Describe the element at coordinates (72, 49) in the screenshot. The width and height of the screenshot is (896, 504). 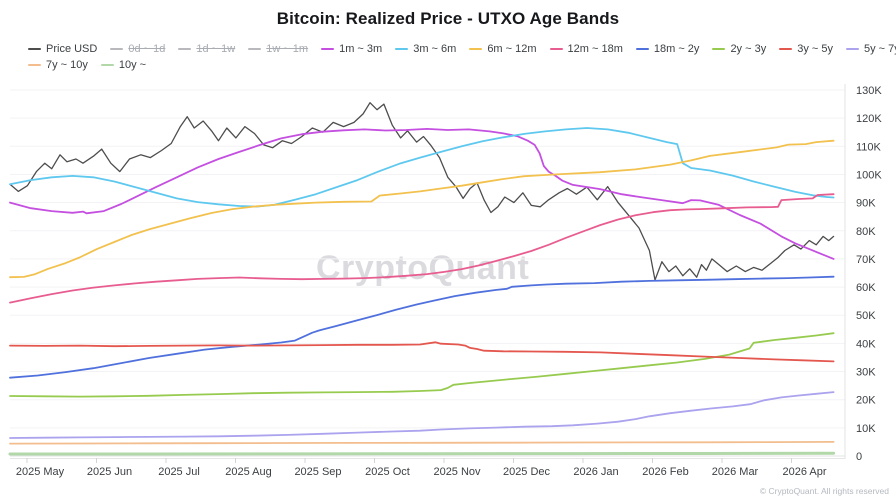
I see `legend-label: Price USD` at that location.